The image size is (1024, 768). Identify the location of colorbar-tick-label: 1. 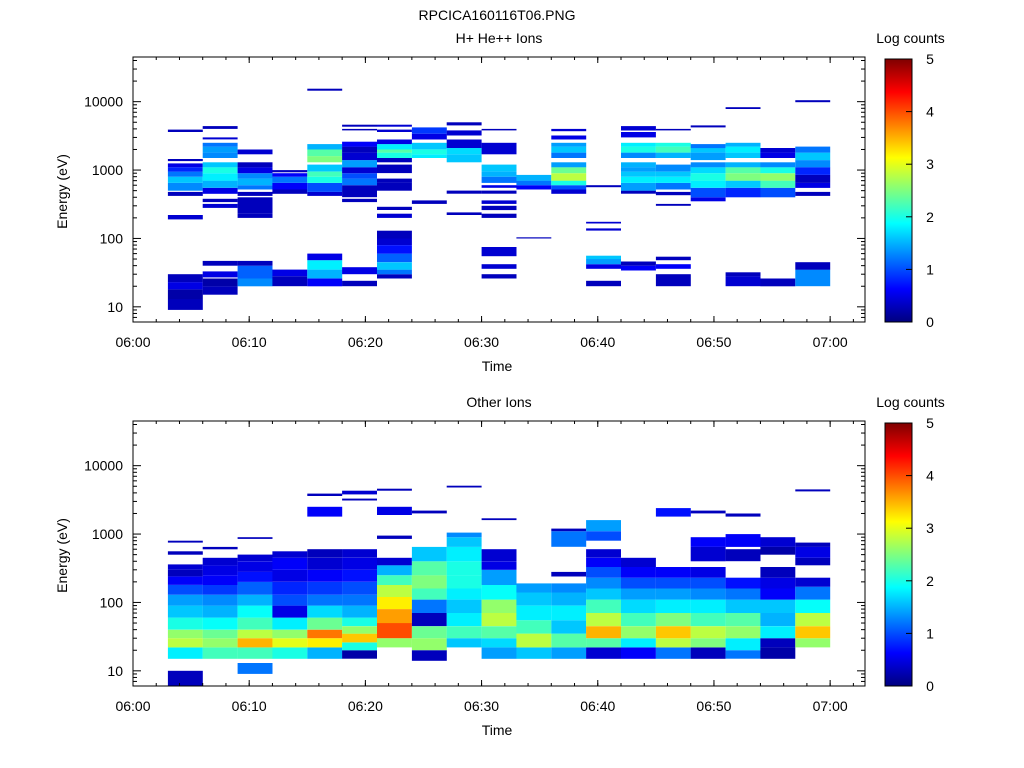
(930, 633).